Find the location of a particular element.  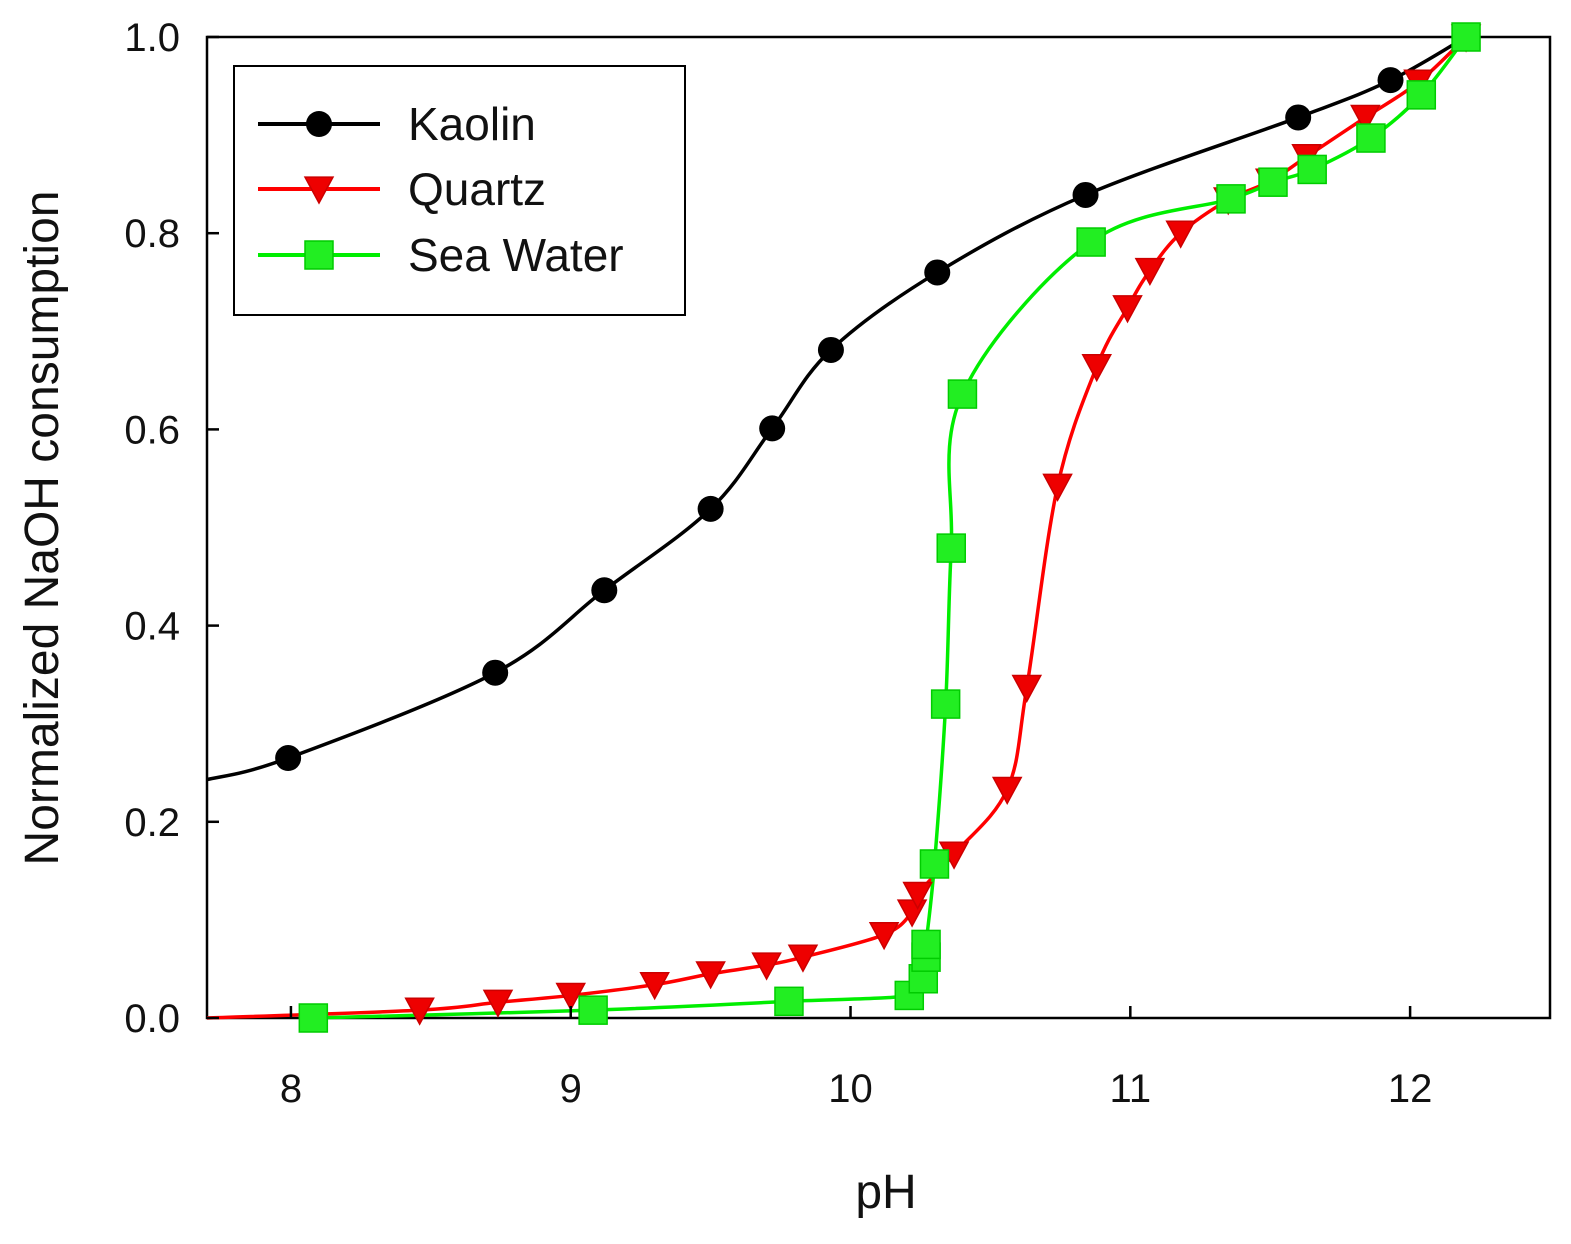

y-tick-label: 0.0 is located at coordinates (152, 1019).